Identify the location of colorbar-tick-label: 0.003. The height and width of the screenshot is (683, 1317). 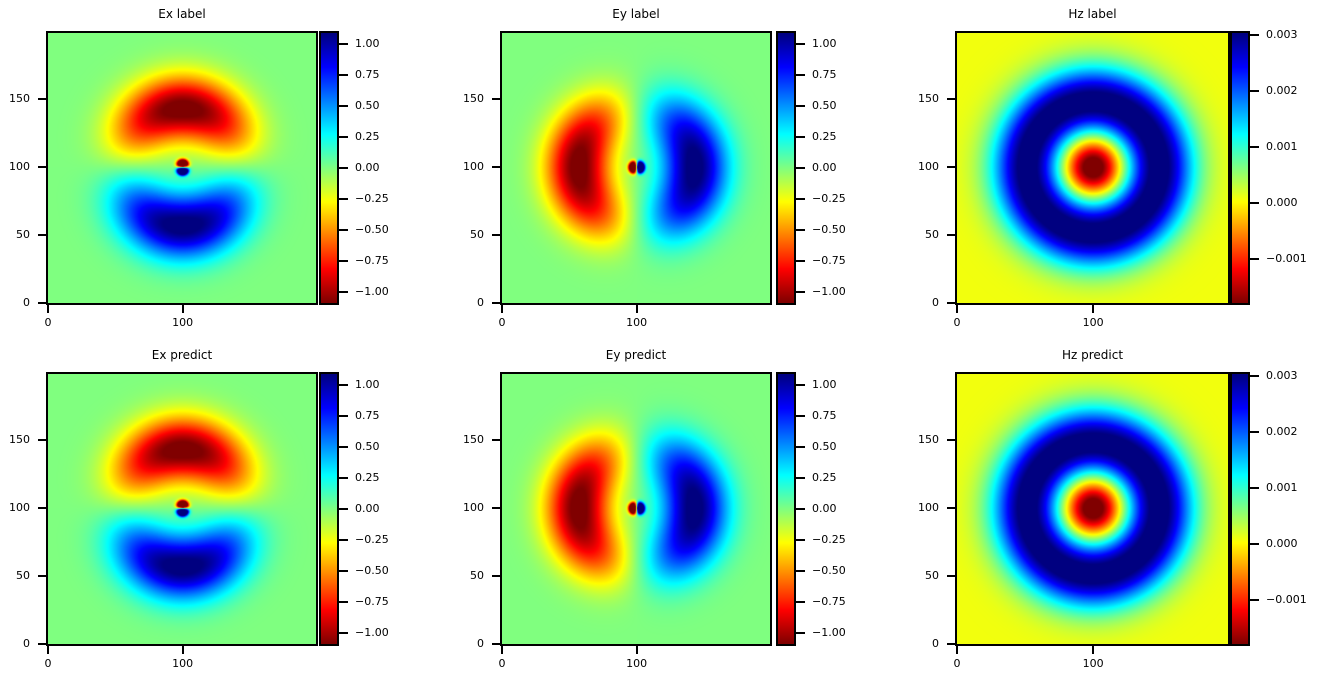
(1282, 34).